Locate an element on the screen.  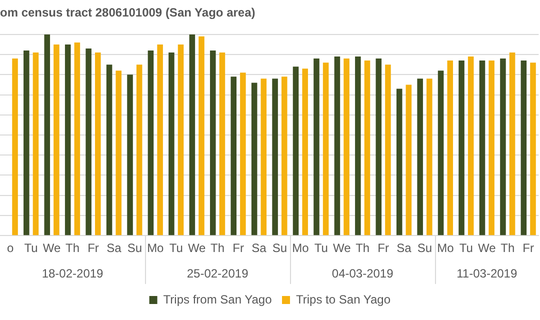
text: 04-03-2019 is located at coordinates (363, 273).